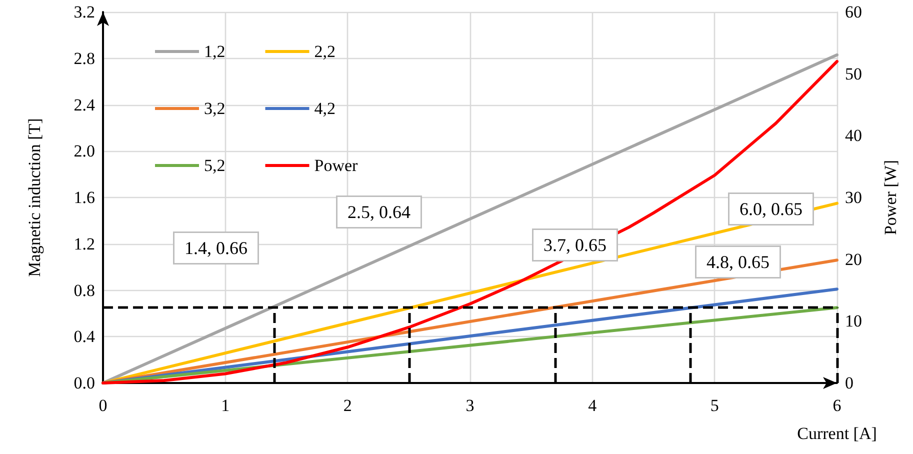 The image size is (913, 454). I want to click on y-tick-label: 0.4, so click(85, 336).